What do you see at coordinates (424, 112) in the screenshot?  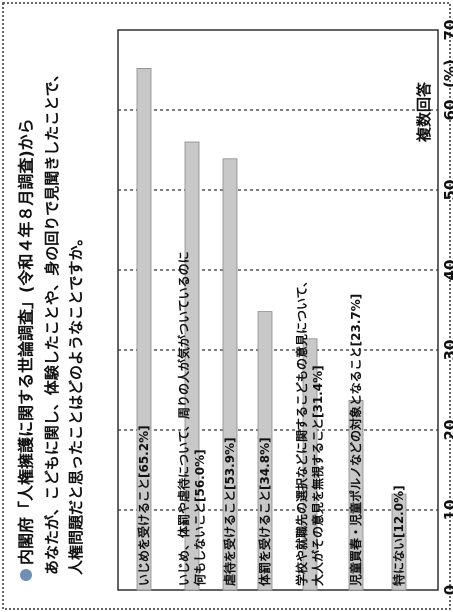 I see `note-label: 複数回答` at bounding box center [424, 112].